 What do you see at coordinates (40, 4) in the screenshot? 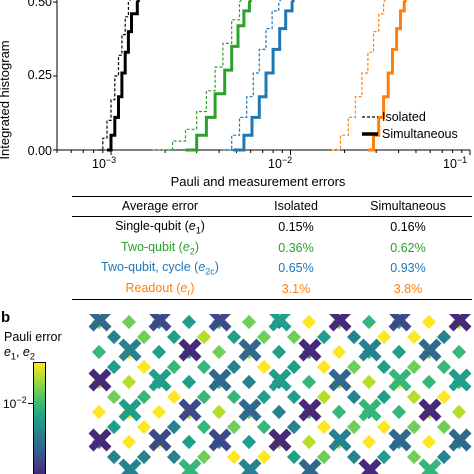
I see `y-tick-label: 0.50` at bounding box center [40, 4].